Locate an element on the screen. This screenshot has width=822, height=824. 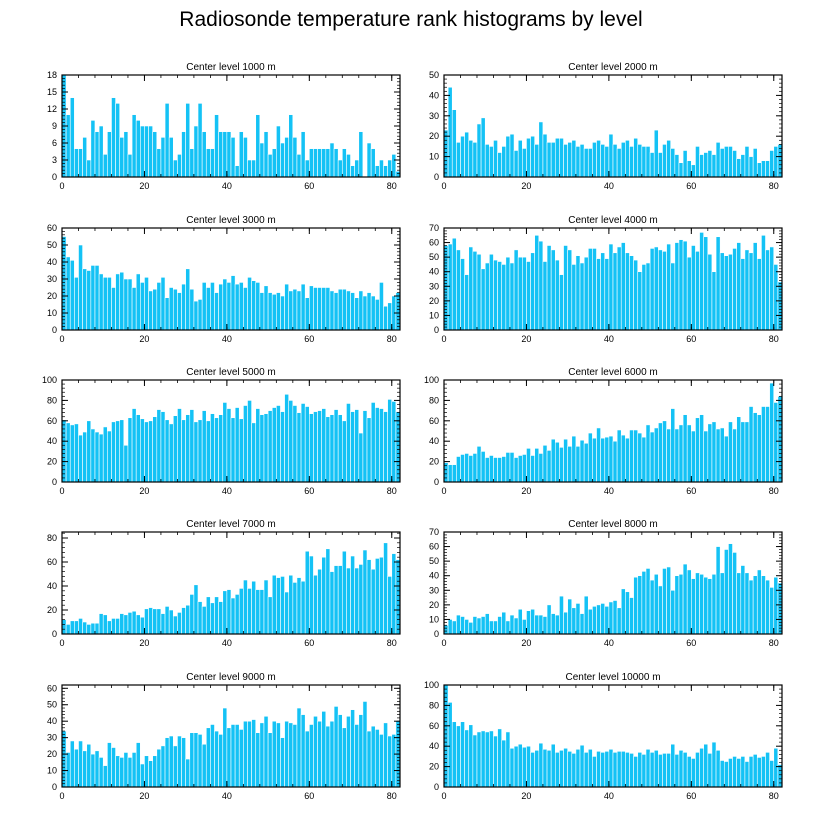
x-tick-label: 60 is located at coordinates (309, 796).